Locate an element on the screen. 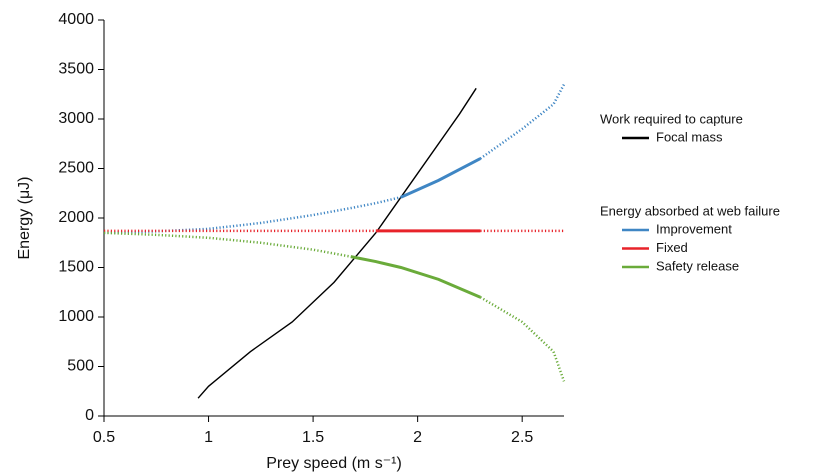  legend-label: Fixed is located at coordinates (672, 247).